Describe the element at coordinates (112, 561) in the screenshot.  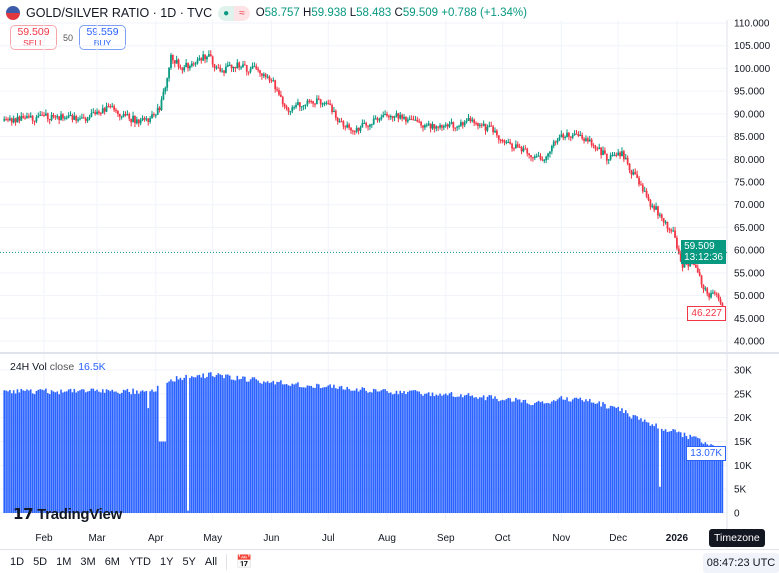
I see `range-6m: 6M` at that location.